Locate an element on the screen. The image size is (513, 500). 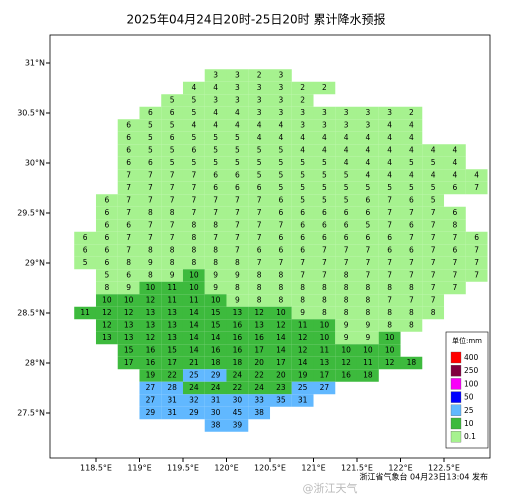
rain-value: 13 is located at coordinates (259, 325).